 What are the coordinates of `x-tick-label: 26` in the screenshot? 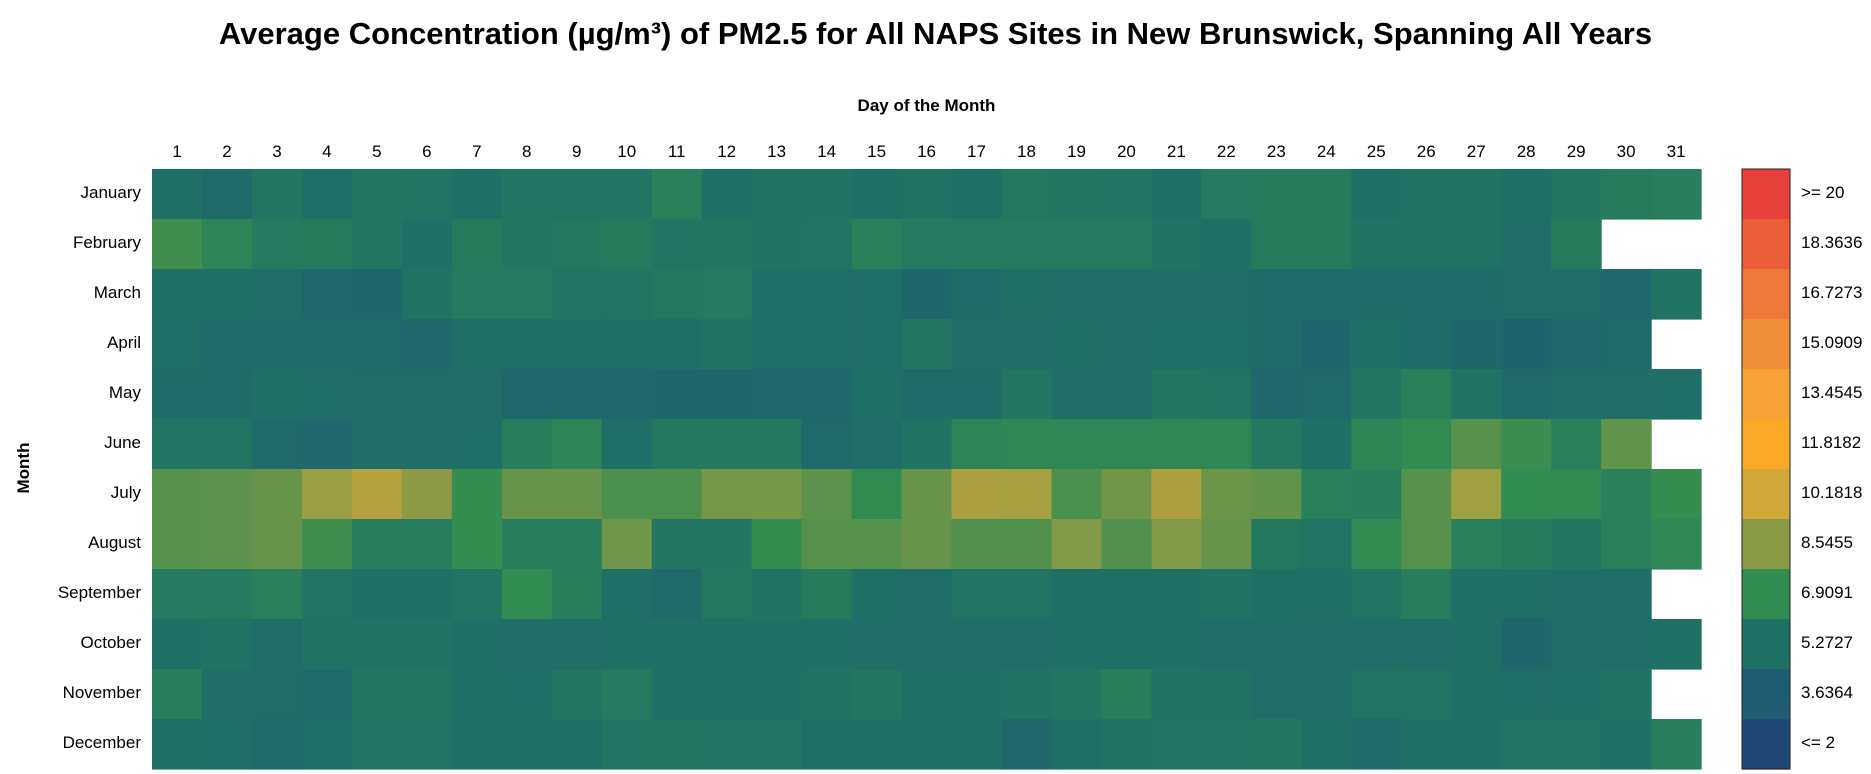 It's located at (1426, 151).